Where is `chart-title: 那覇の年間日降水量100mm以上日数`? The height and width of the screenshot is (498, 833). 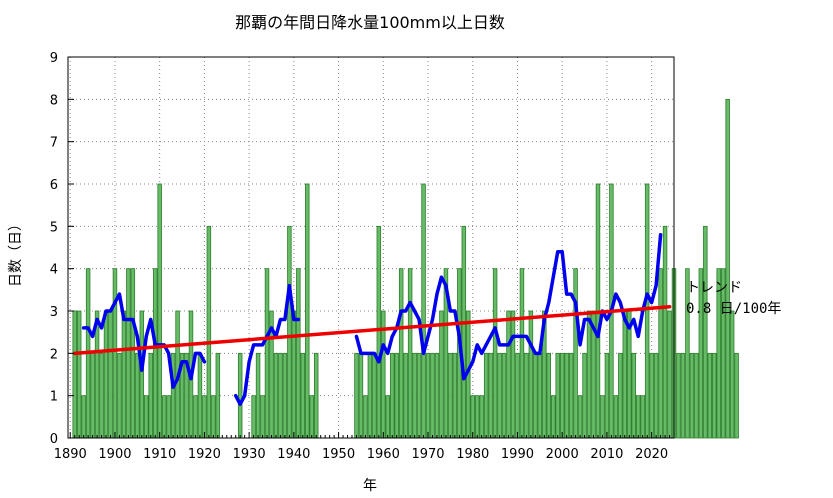 chart-title: 那覇の年間日降水量100mm以上日数 is located at coordinates (370, 22).